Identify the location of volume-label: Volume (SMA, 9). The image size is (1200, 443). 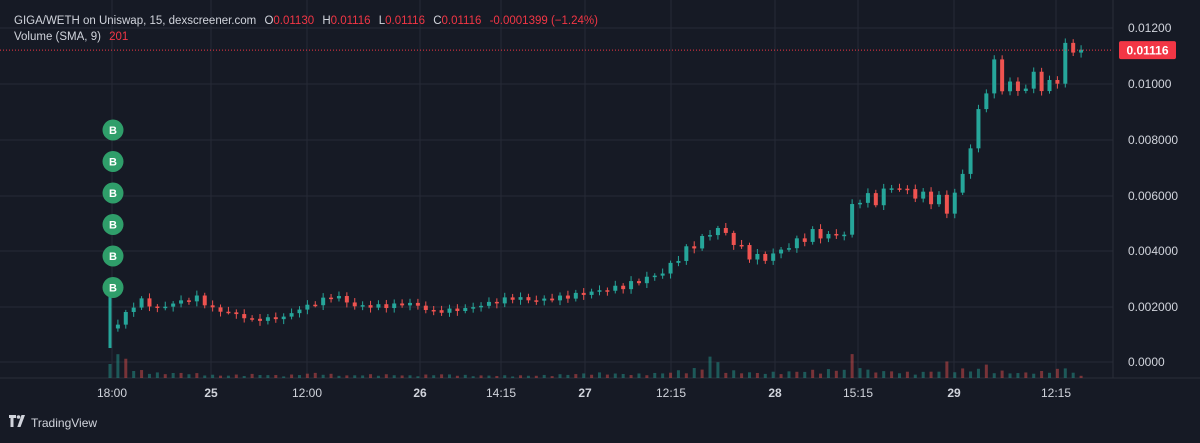
(57, 37).